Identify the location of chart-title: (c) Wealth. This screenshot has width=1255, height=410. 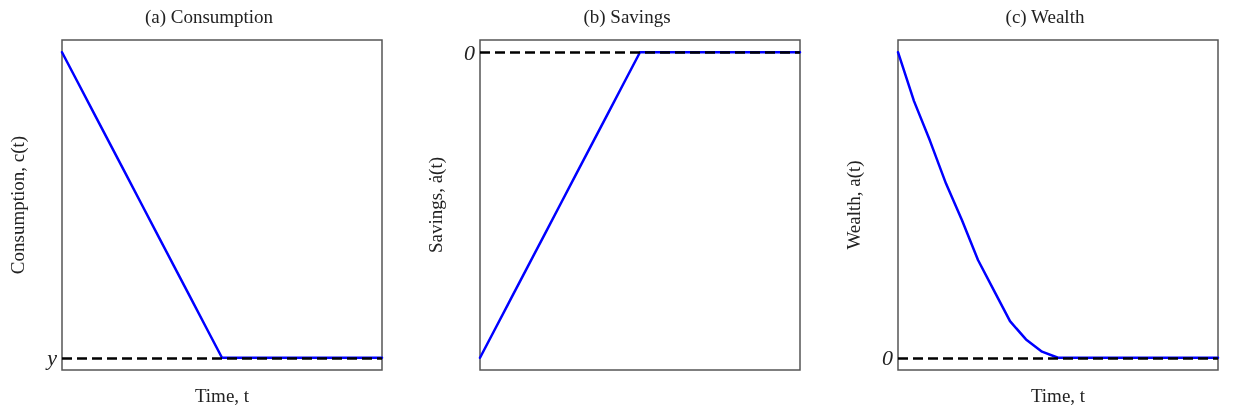
(1045, 17).